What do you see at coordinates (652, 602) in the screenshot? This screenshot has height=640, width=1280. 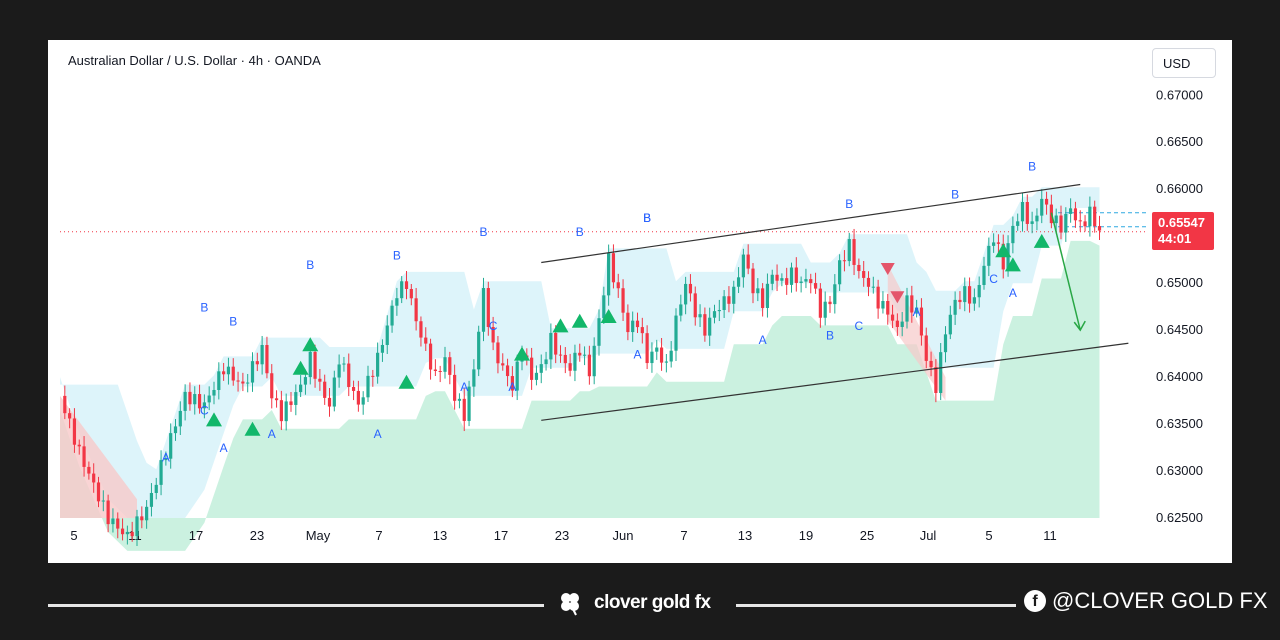 I see `brand-name: clover gold fx` at bounding box center [652, 602].